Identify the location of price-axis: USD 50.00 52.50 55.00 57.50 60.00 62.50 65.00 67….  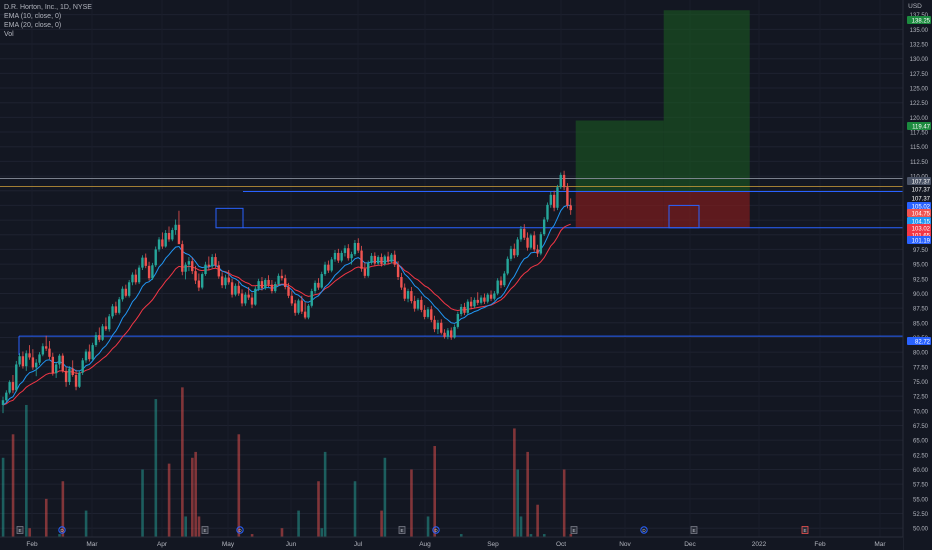
(917, 275).